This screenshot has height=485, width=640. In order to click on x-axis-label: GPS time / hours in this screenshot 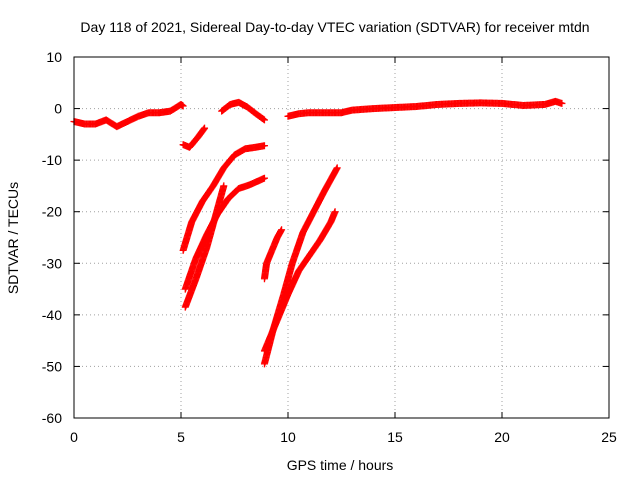, I will do `click(340, 465)`.